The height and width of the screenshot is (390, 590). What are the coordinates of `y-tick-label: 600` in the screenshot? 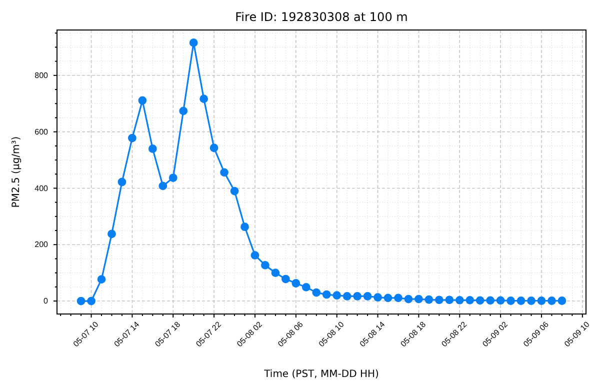 It's located at (41, 131).